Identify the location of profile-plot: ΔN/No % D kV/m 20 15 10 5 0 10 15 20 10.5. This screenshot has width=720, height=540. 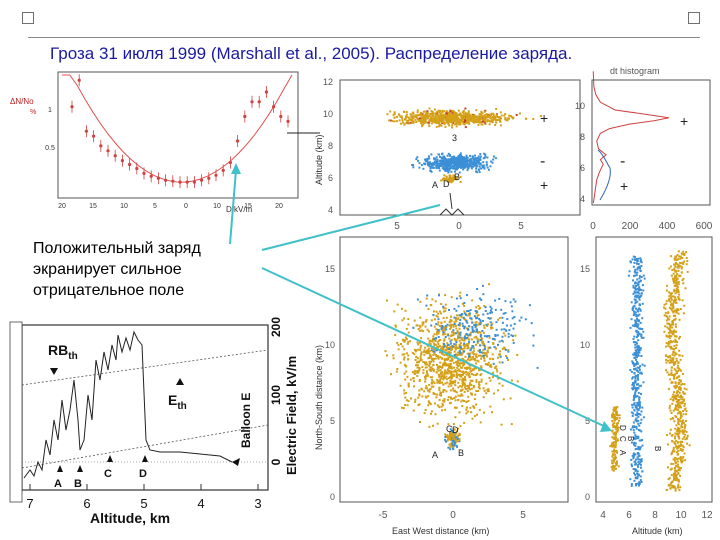
(154, 142).